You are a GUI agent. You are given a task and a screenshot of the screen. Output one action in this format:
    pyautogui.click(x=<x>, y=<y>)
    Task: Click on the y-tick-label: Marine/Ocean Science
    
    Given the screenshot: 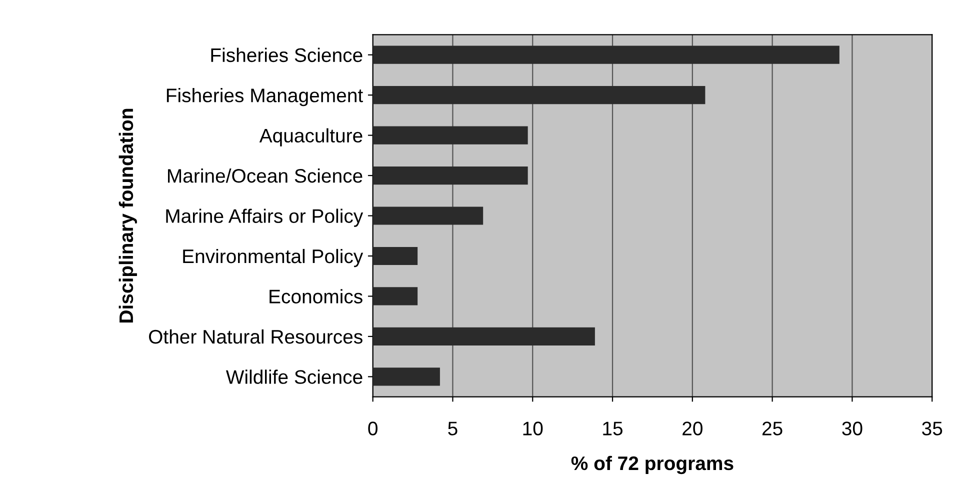 What is the action you would take?
    pyautogui.click(x=265, y=175)
    